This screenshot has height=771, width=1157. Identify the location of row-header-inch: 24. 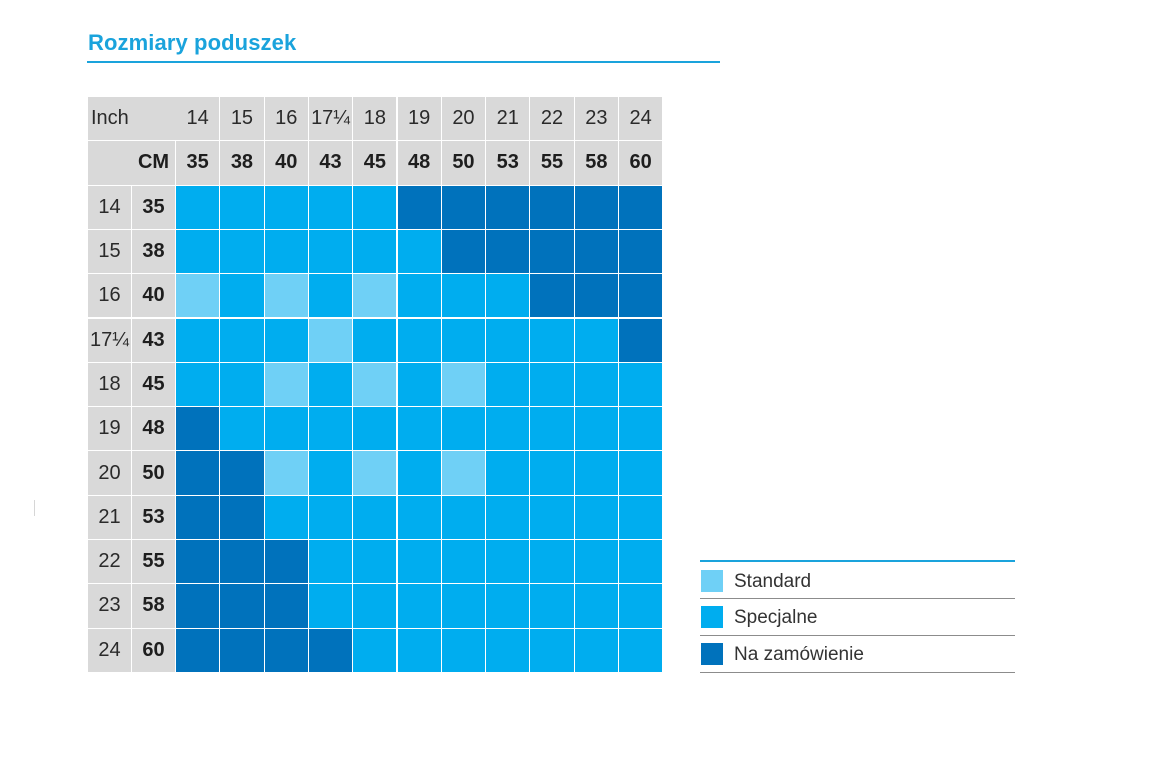
(110, 650).